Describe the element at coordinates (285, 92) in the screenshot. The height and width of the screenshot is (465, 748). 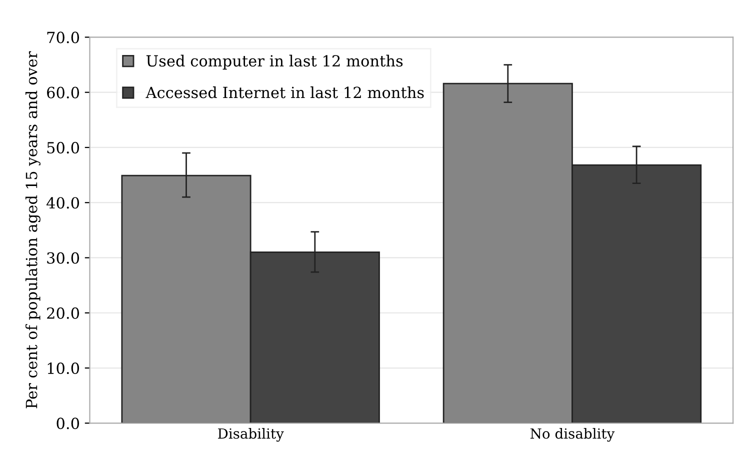
I see `legend-label: Accessed Internet in last 12 months` at that location.